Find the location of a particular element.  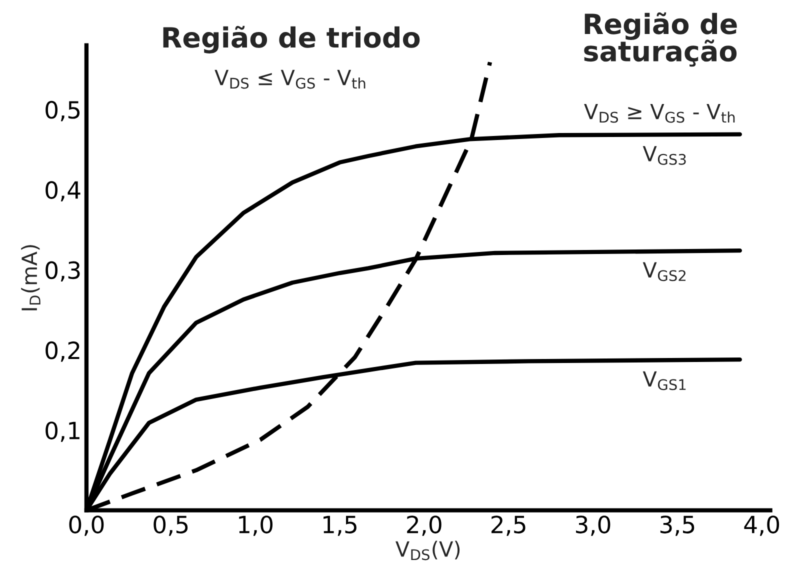

series-label: V$_{GS3}$ is located at coordinates (664, 155).